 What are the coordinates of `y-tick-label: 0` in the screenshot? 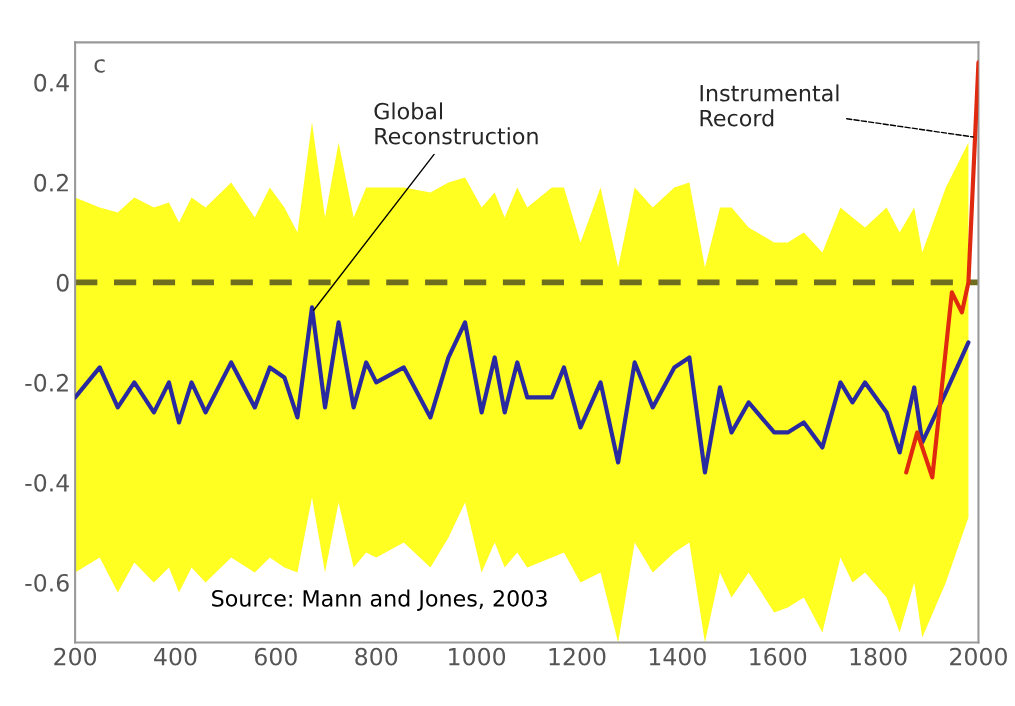 It's located at (62, 282).